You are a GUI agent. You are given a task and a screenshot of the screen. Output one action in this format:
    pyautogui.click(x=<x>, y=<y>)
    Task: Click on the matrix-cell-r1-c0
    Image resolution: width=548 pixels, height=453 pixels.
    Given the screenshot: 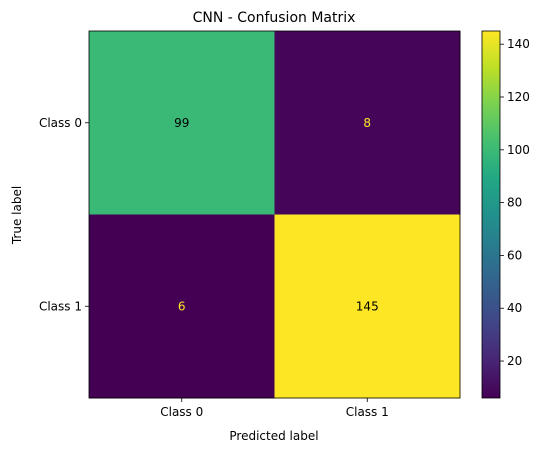 What is the action you would take?
    pyautogui.click(x=182, y=306)
    